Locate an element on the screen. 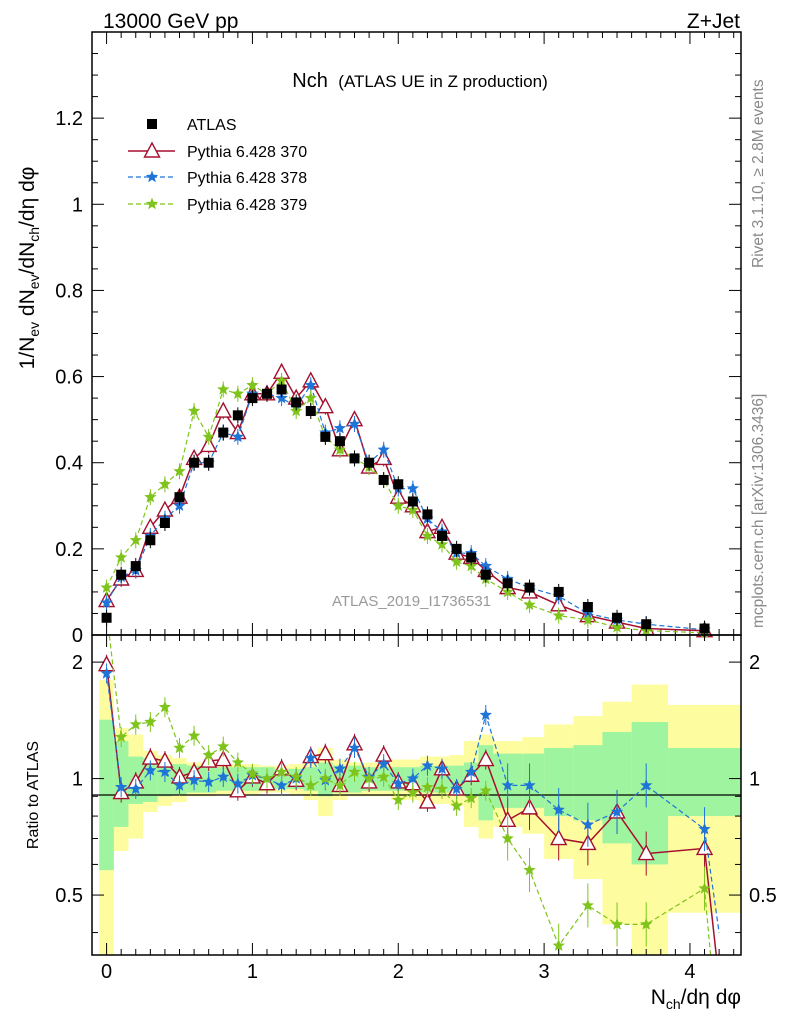 The image size is (786, 1024). plot-title: Nch (ATLAS UE in Z production) is located at coordinates (419, 81).